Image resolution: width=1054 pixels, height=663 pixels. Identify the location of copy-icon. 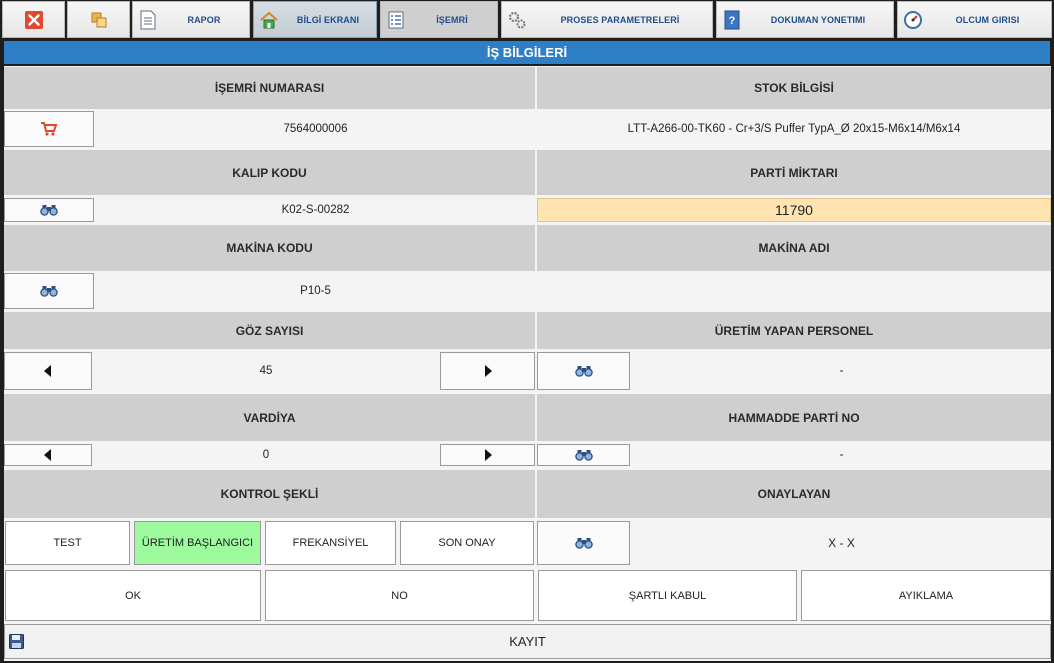
(98, 19).